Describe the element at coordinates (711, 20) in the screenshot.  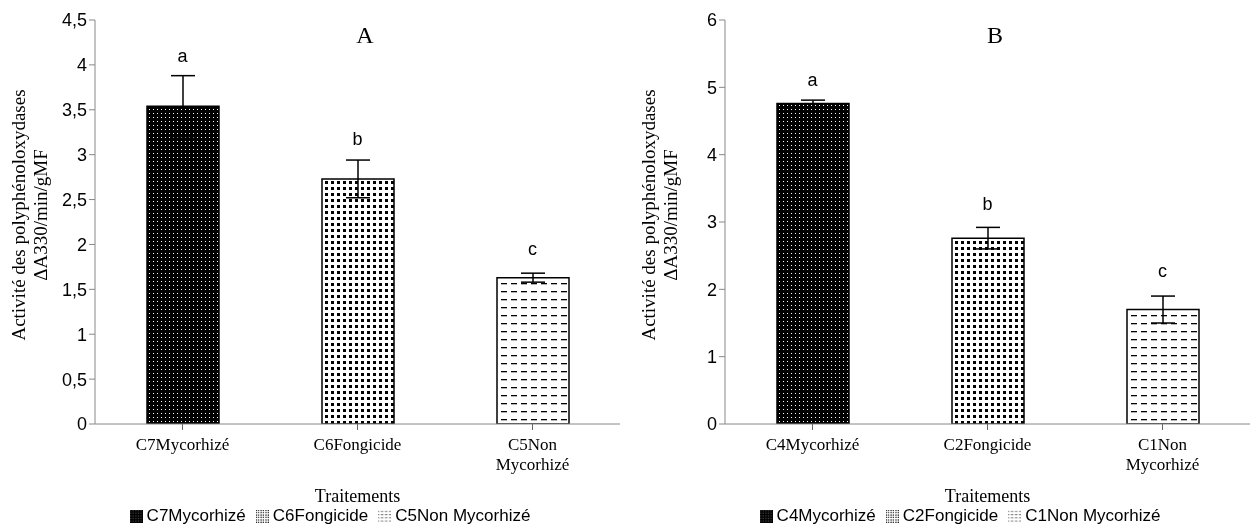
I see `y-tick-label: 6` at that location.